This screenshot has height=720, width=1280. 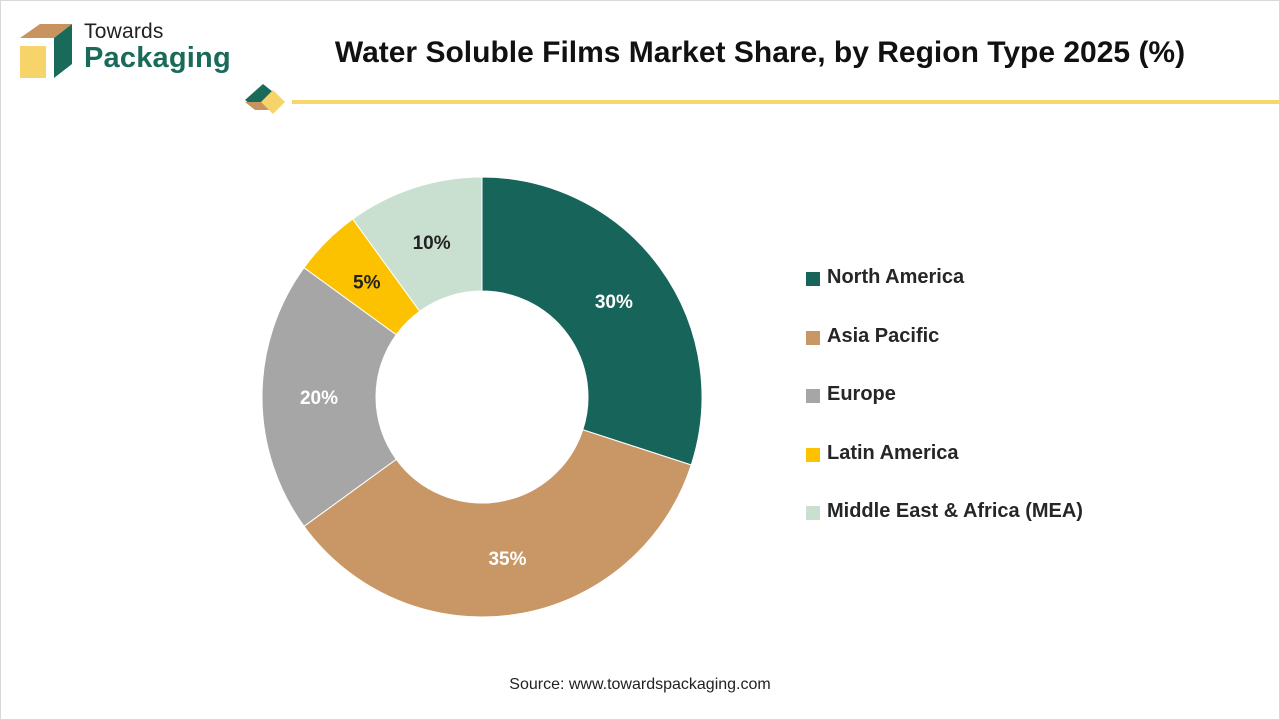 I want to click on slice-middle-east-africa-mea, so click(x=417, y=244).